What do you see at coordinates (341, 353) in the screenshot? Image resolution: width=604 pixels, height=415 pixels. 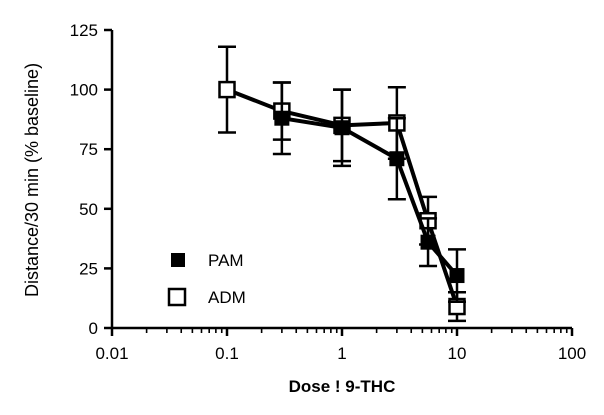 I see `x-tick-label: 1` at bounding box center [341, 353].